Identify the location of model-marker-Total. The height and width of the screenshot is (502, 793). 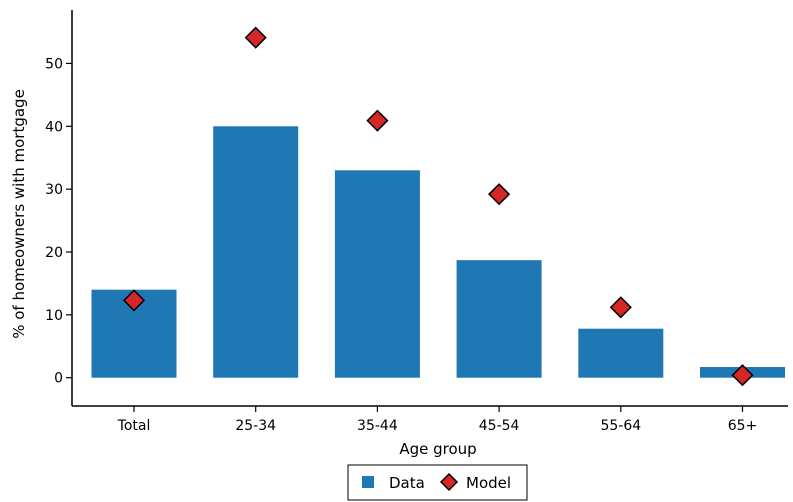
(134, 300).